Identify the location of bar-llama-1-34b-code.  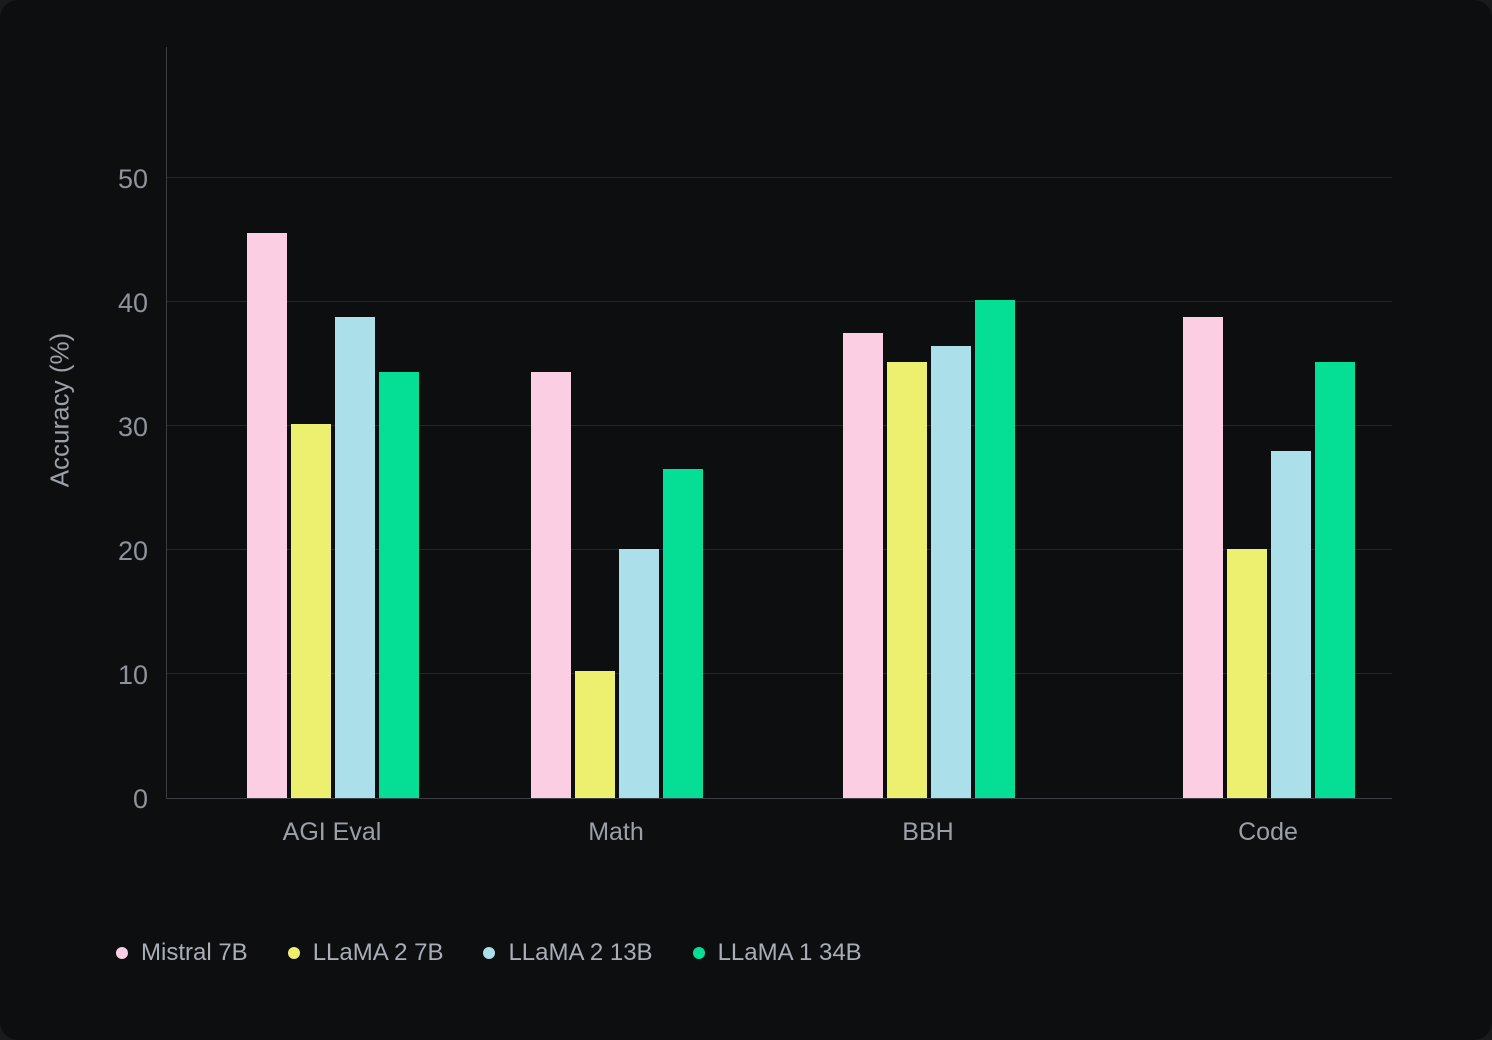
(1335, 580).